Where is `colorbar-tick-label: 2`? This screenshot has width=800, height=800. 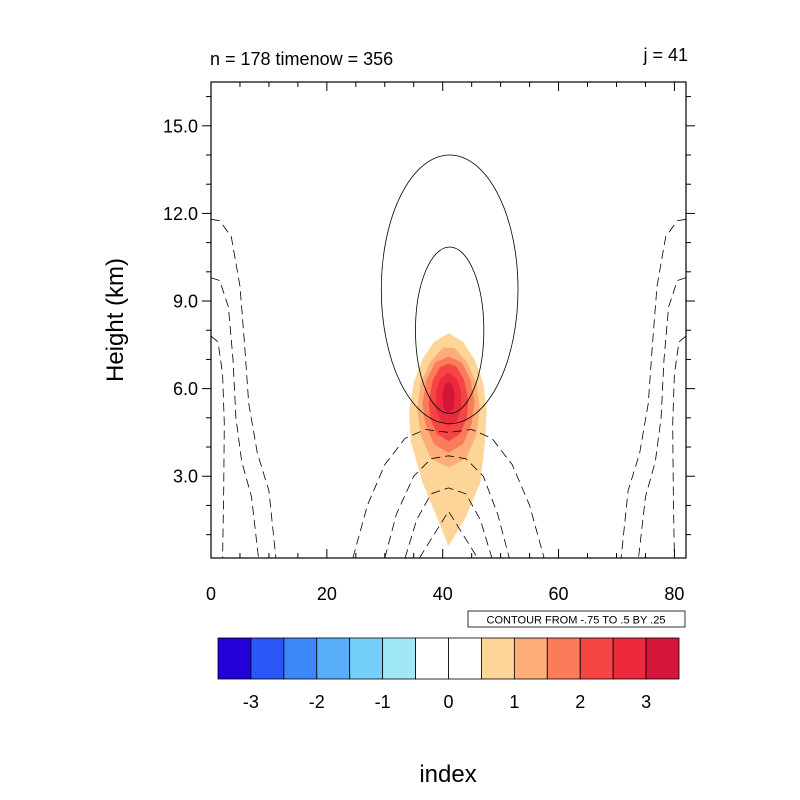
colorbar-tick-label: 2 is located at coordinates (580, 702).